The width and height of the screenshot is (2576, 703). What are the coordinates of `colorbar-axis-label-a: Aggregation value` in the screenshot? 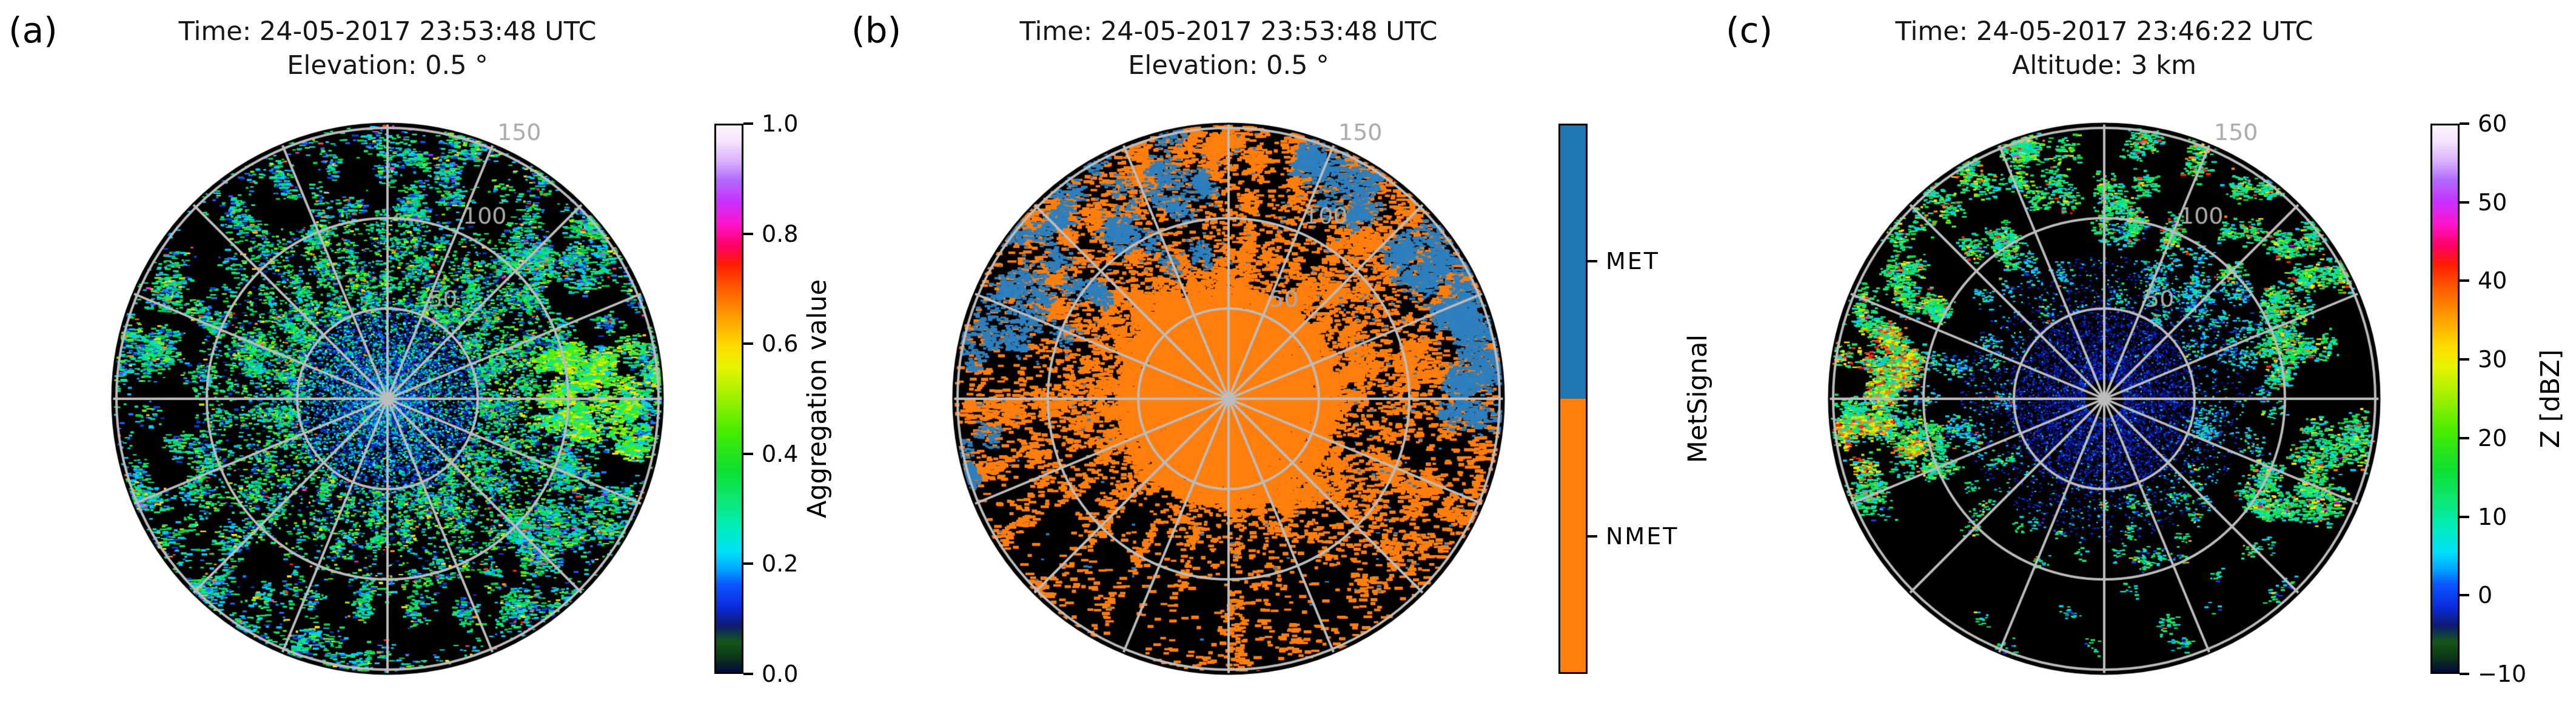 It's located at (817, 399).